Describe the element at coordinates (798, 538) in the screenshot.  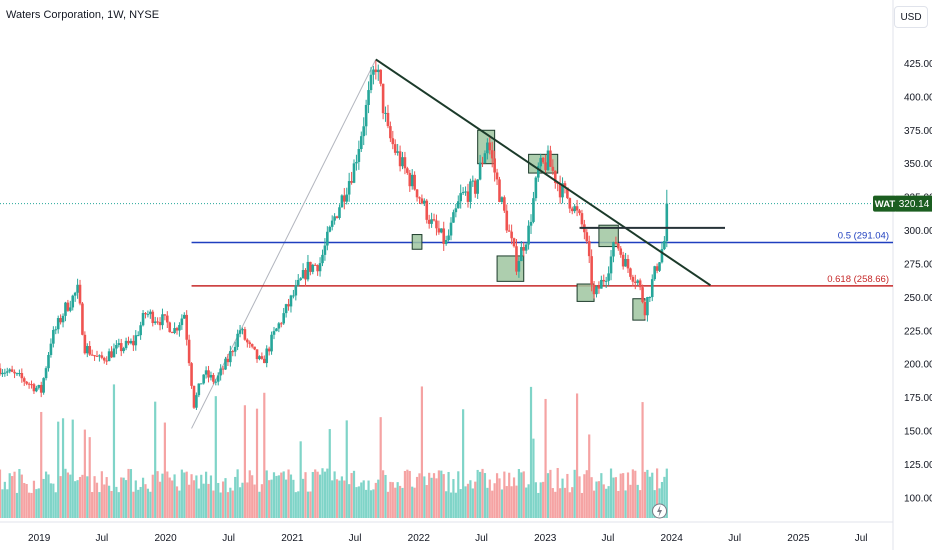
I see `x-tick-label: 2025` at that location.